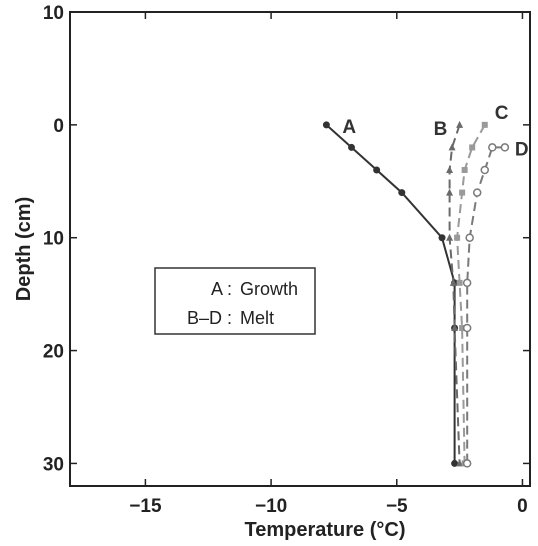  I want to click on legend-text-growth: Growth, so click(269, 289).